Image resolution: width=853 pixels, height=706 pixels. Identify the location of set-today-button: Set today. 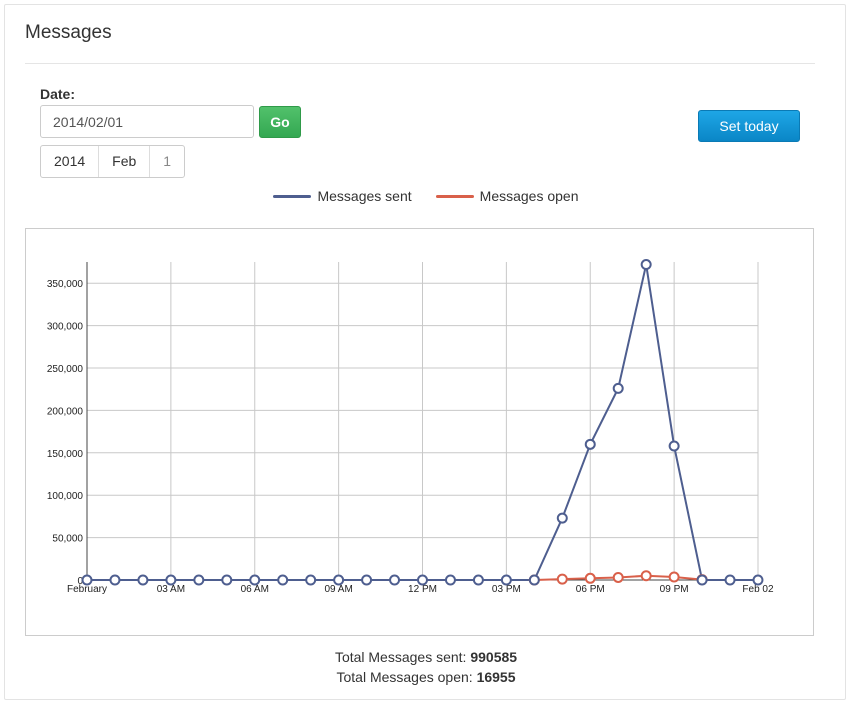
(749, 126).